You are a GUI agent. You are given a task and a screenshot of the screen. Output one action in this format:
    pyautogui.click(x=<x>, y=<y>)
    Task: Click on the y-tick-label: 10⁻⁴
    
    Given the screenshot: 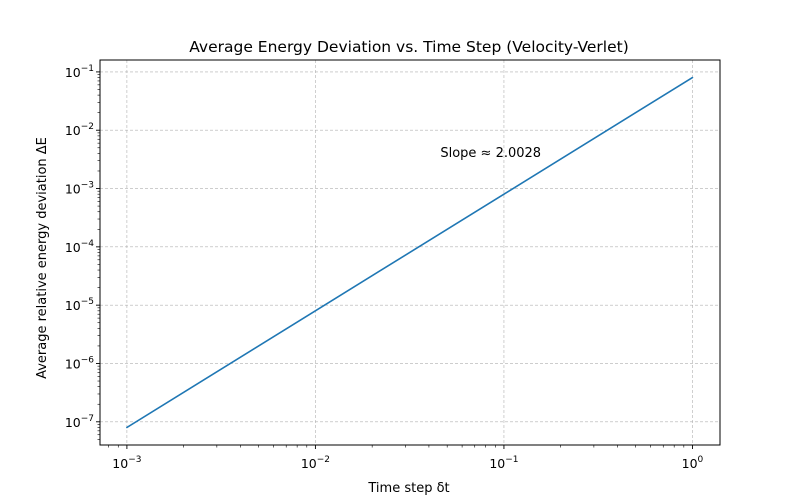 What is the action you would take?
    pyautogui.click(x=79, y=247)
    